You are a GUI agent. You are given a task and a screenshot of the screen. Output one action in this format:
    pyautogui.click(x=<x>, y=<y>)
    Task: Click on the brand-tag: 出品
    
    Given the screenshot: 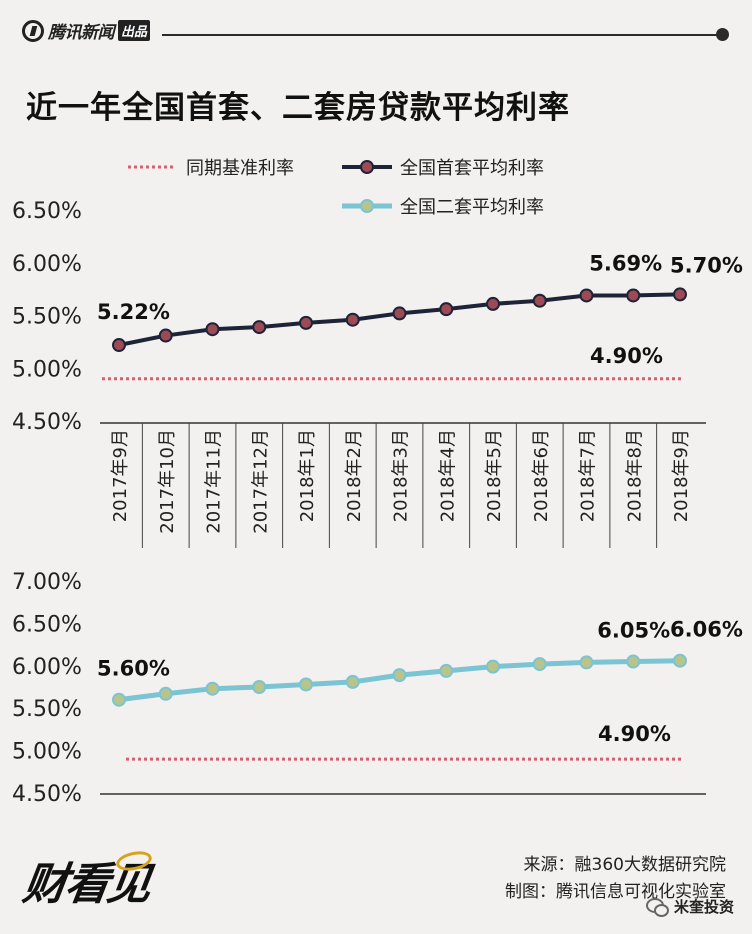 What is the action you would take?
    pyautogui.click(x=134, y=30)
    